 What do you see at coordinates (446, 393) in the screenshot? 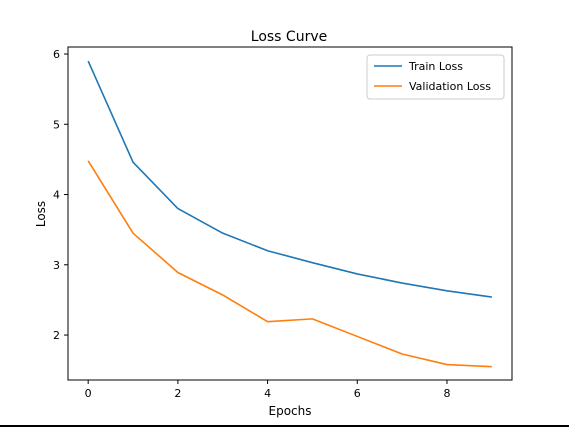
I see `x-tick-label: 8` at bounding box center [446, 393].